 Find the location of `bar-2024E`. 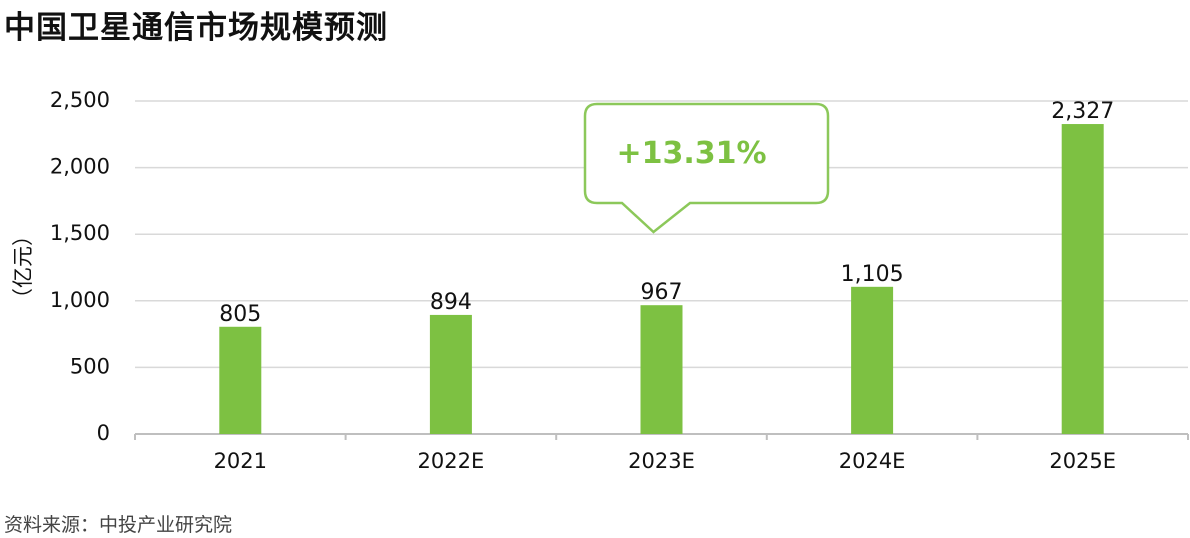

bar-2024E is located at coordinates (872, 360).